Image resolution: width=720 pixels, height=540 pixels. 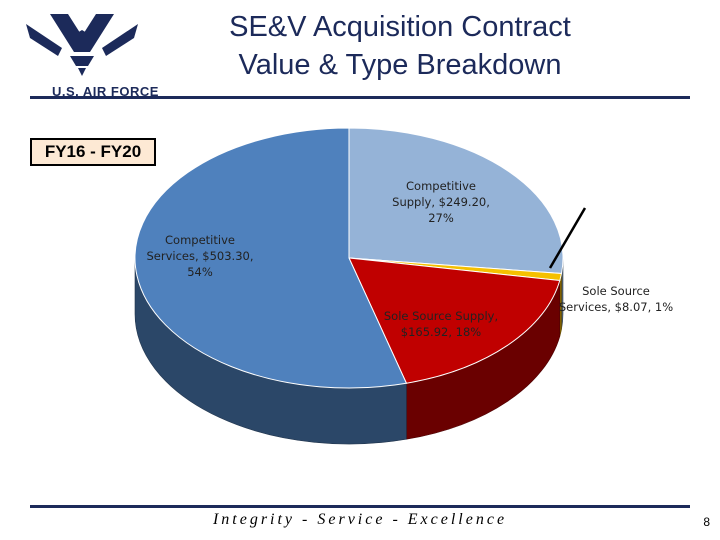 I want to click on pie-slice-sole-source-supply, so click(x=454, y=320).